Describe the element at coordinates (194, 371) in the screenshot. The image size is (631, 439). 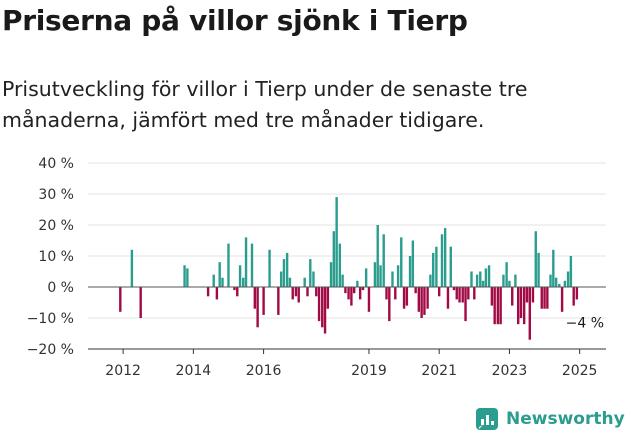
I see `x-tick-label: 2014` at that location.